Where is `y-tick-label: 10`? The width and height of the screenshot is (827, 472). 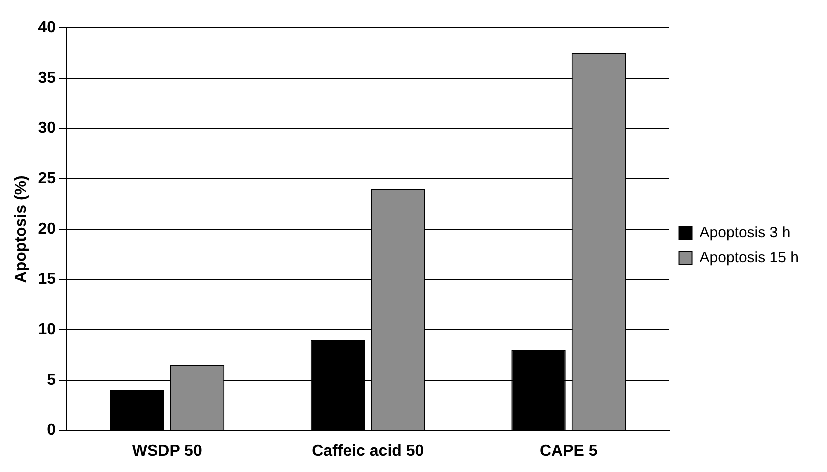 y-tick-label: 10 is located at coordinates (47, 330).